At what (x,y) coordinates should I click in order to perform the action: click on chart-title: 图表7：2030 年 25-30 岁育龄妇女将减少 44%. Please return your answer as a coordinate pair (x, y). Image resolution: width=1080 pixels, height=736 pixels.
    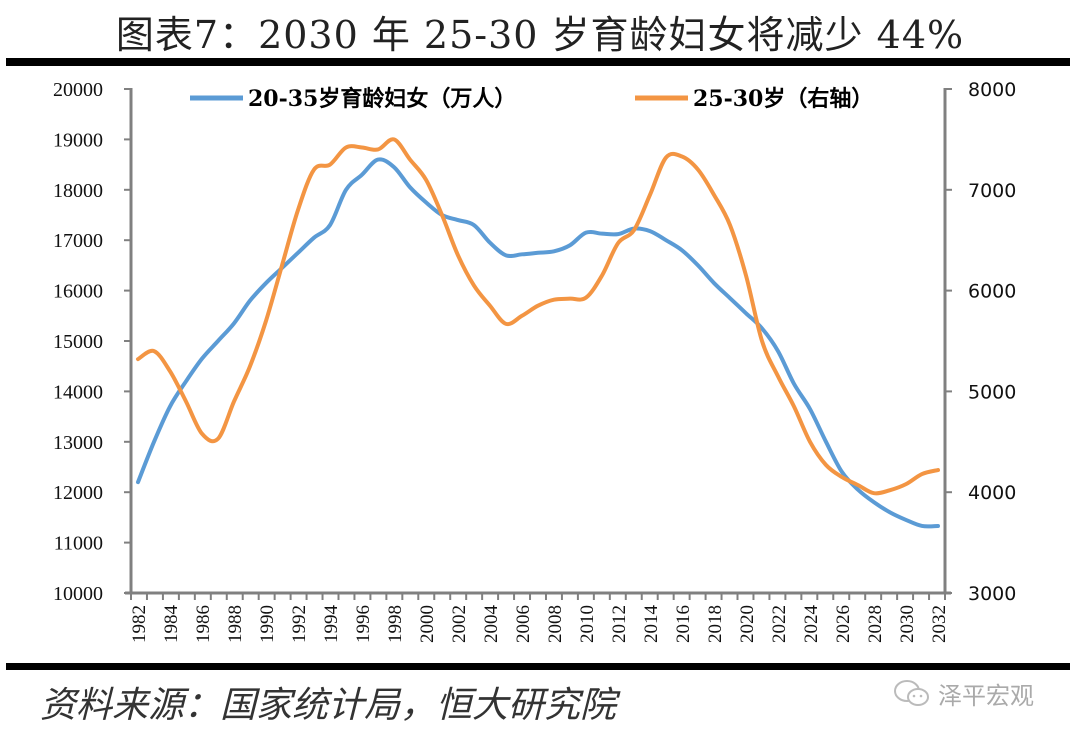
    Looking at the image, I should click on (540, 35).